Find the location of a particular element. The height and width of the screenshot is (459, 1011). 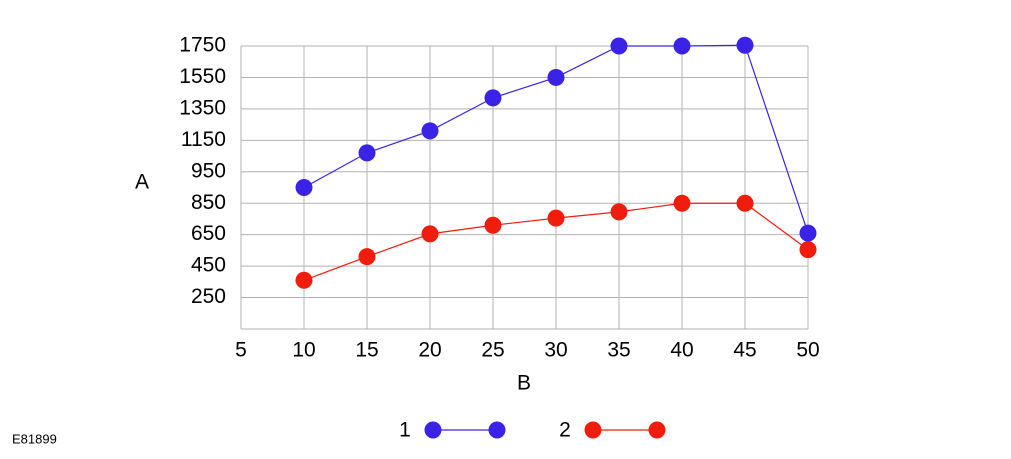

y-tick-label: 1750 is located at coordinates (202, 45).